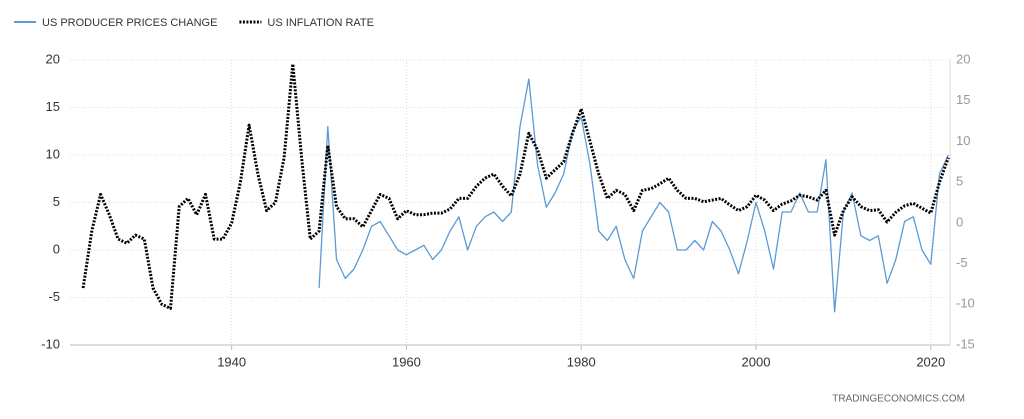 This screenshot has width=1024, height=419. What do you see at coordinates (963, 99) in the screenshot?
I see `y2-tick-label: 15` at bounding box center [963, 99].